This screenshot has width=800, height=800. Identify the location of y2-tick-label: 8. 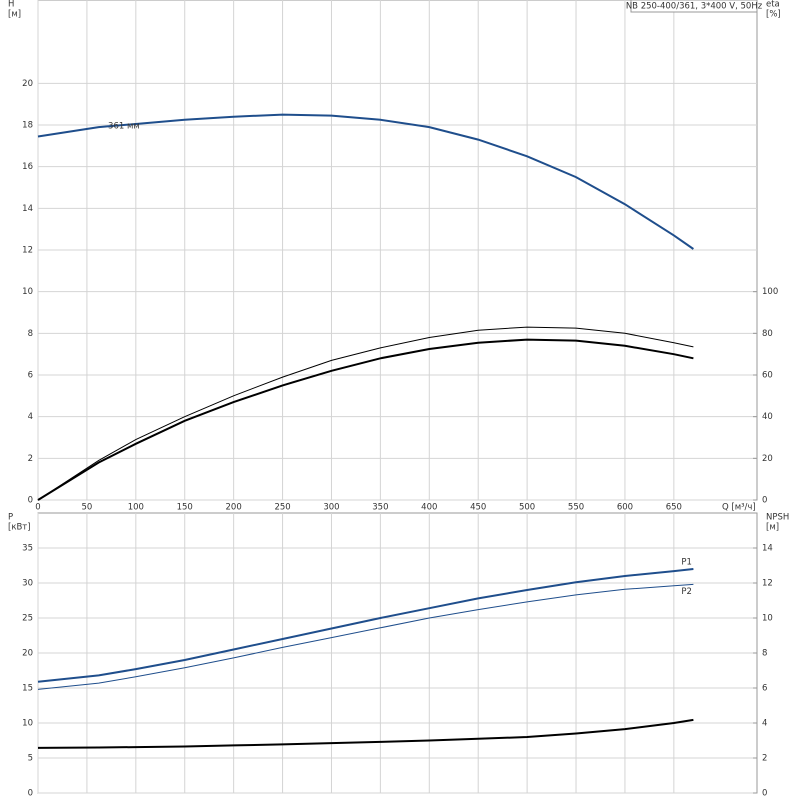
(764, 654).